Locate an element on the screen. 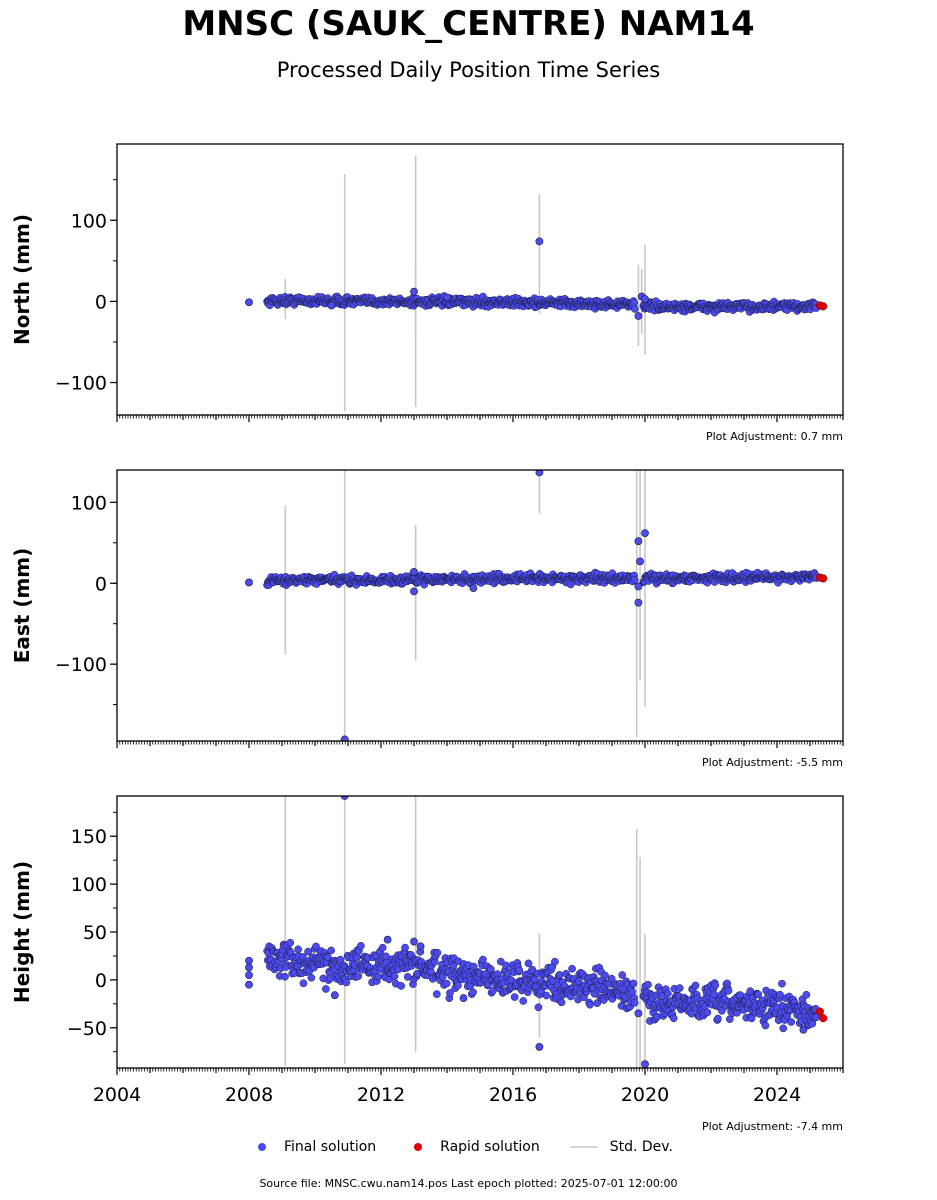 This screenshot has height=1200, width=937. legend: Final solution Rapid solution Std. Dev. is located at coordinates (476, 1147).